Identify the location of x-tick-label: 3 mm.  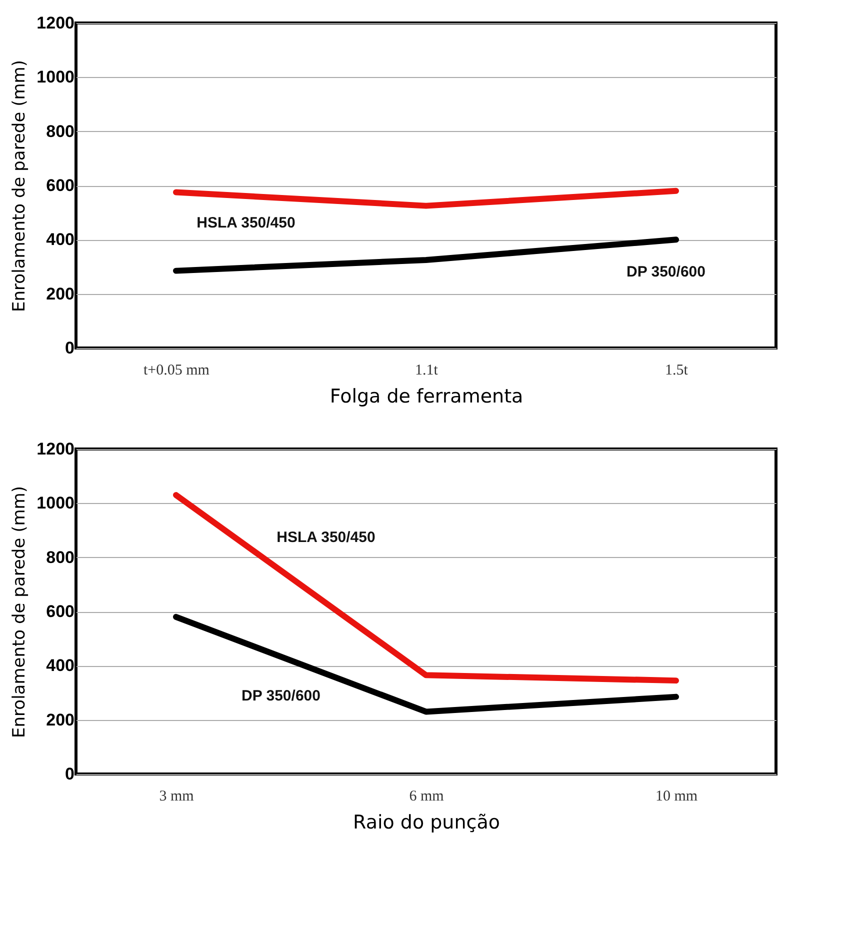
(176, 796).